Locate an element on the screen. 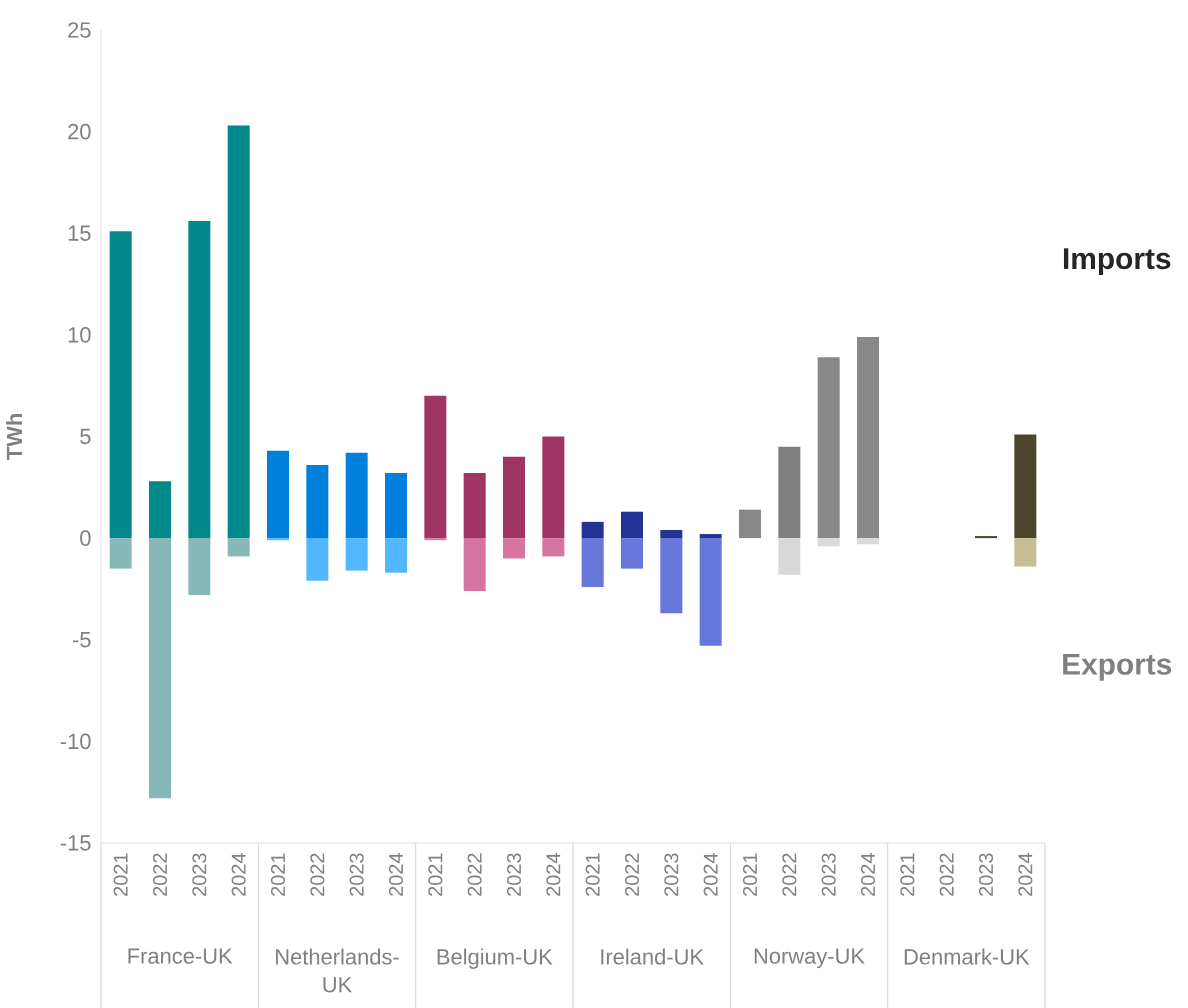 The width and height of the screenshot is (1188, 1008). text: Exports is located at coordinates (1117, 667).